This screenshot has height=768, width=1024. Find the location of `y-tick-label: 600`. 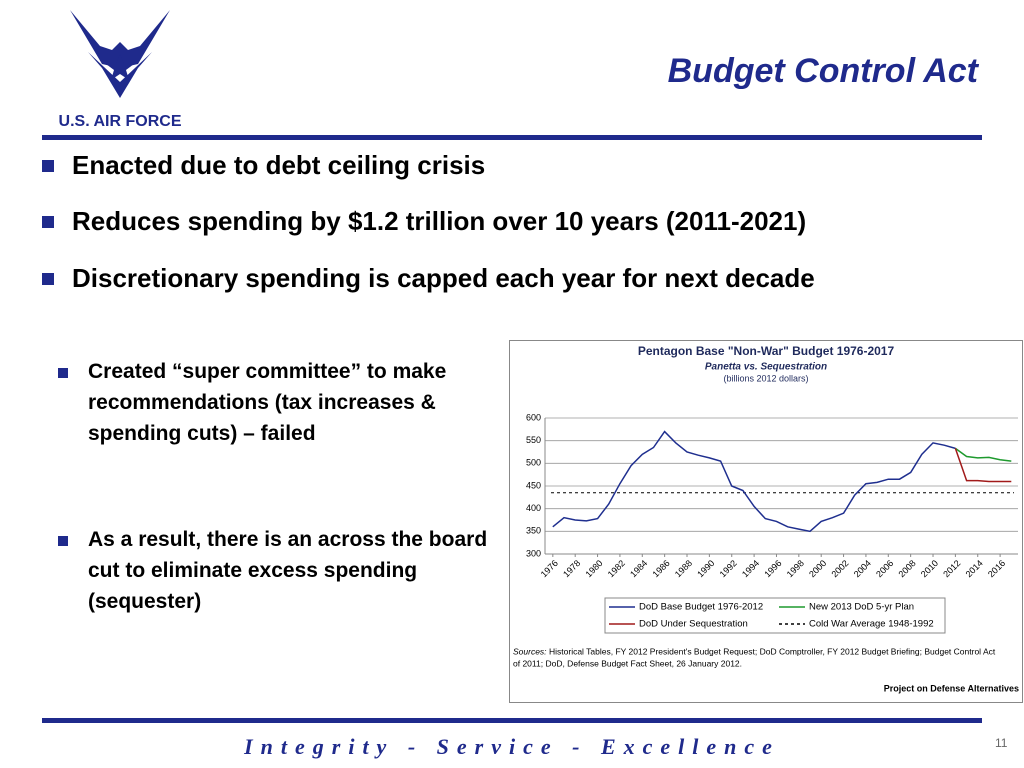

y-tick-label: 600 is located at coordinates (533, 417).